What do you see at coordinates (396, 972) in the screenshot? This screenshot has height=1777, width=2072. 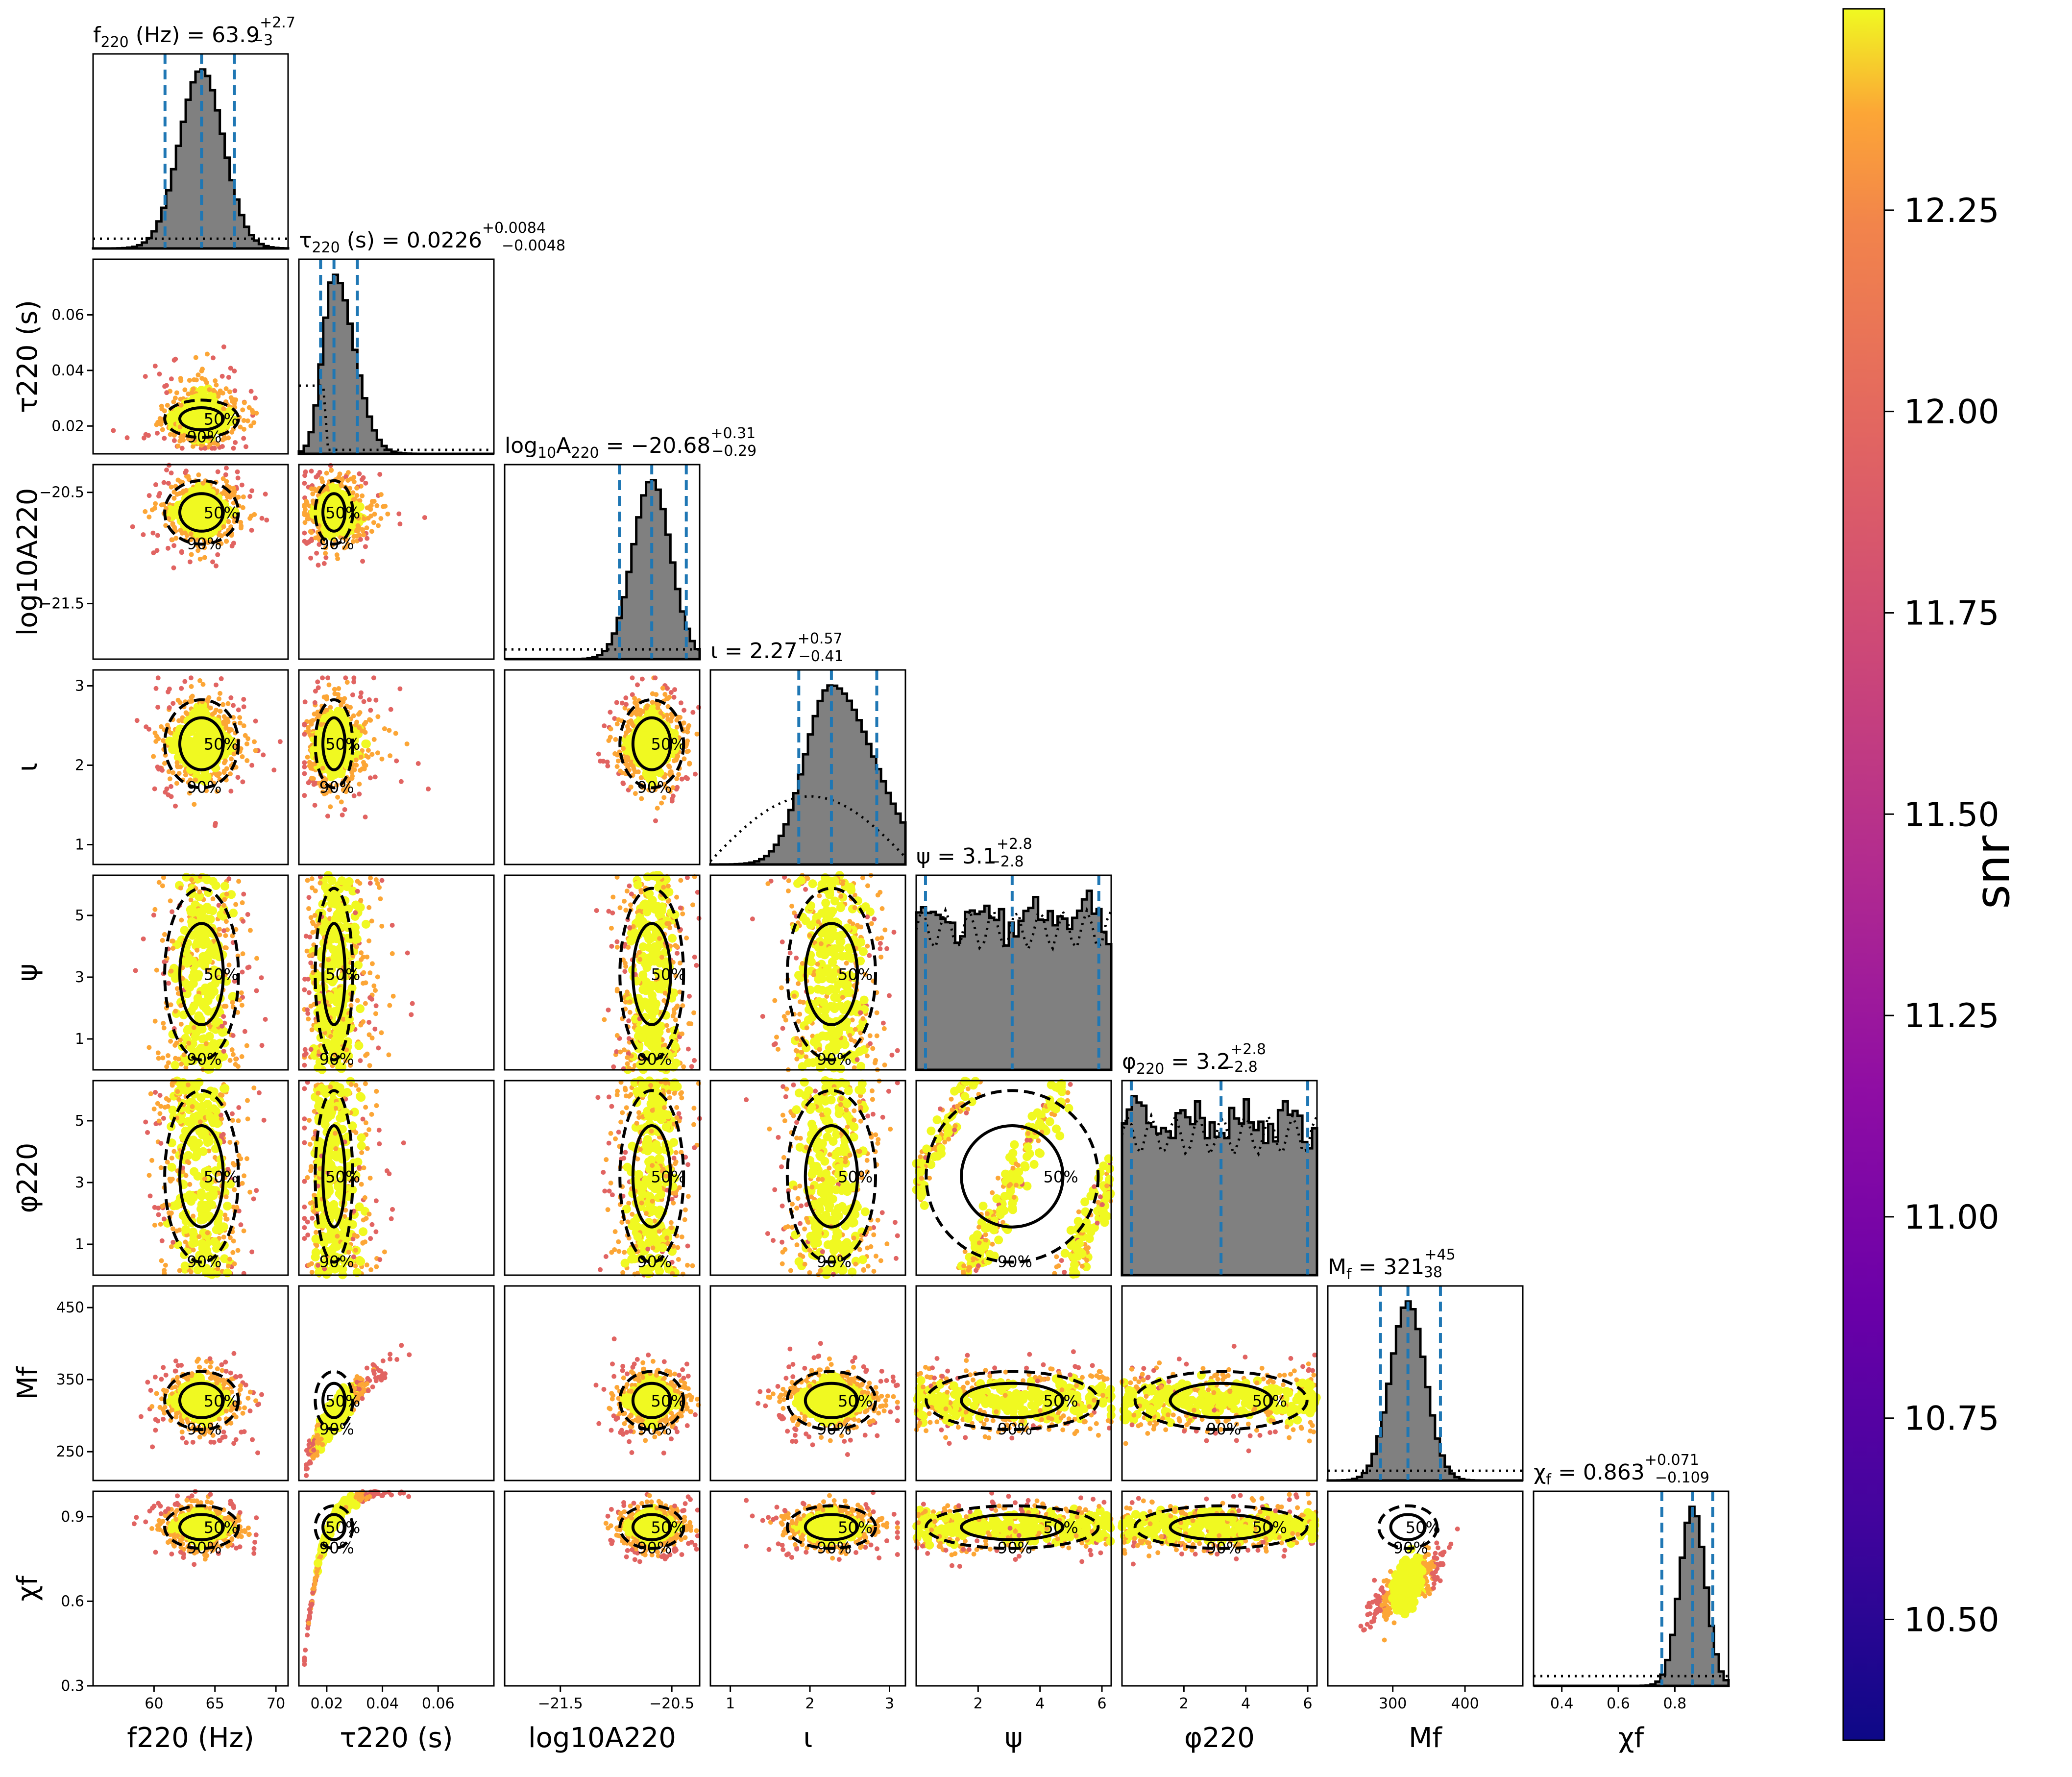 I see `panel-tau220-psi: 50%90%` at bounding box center [396, 972].